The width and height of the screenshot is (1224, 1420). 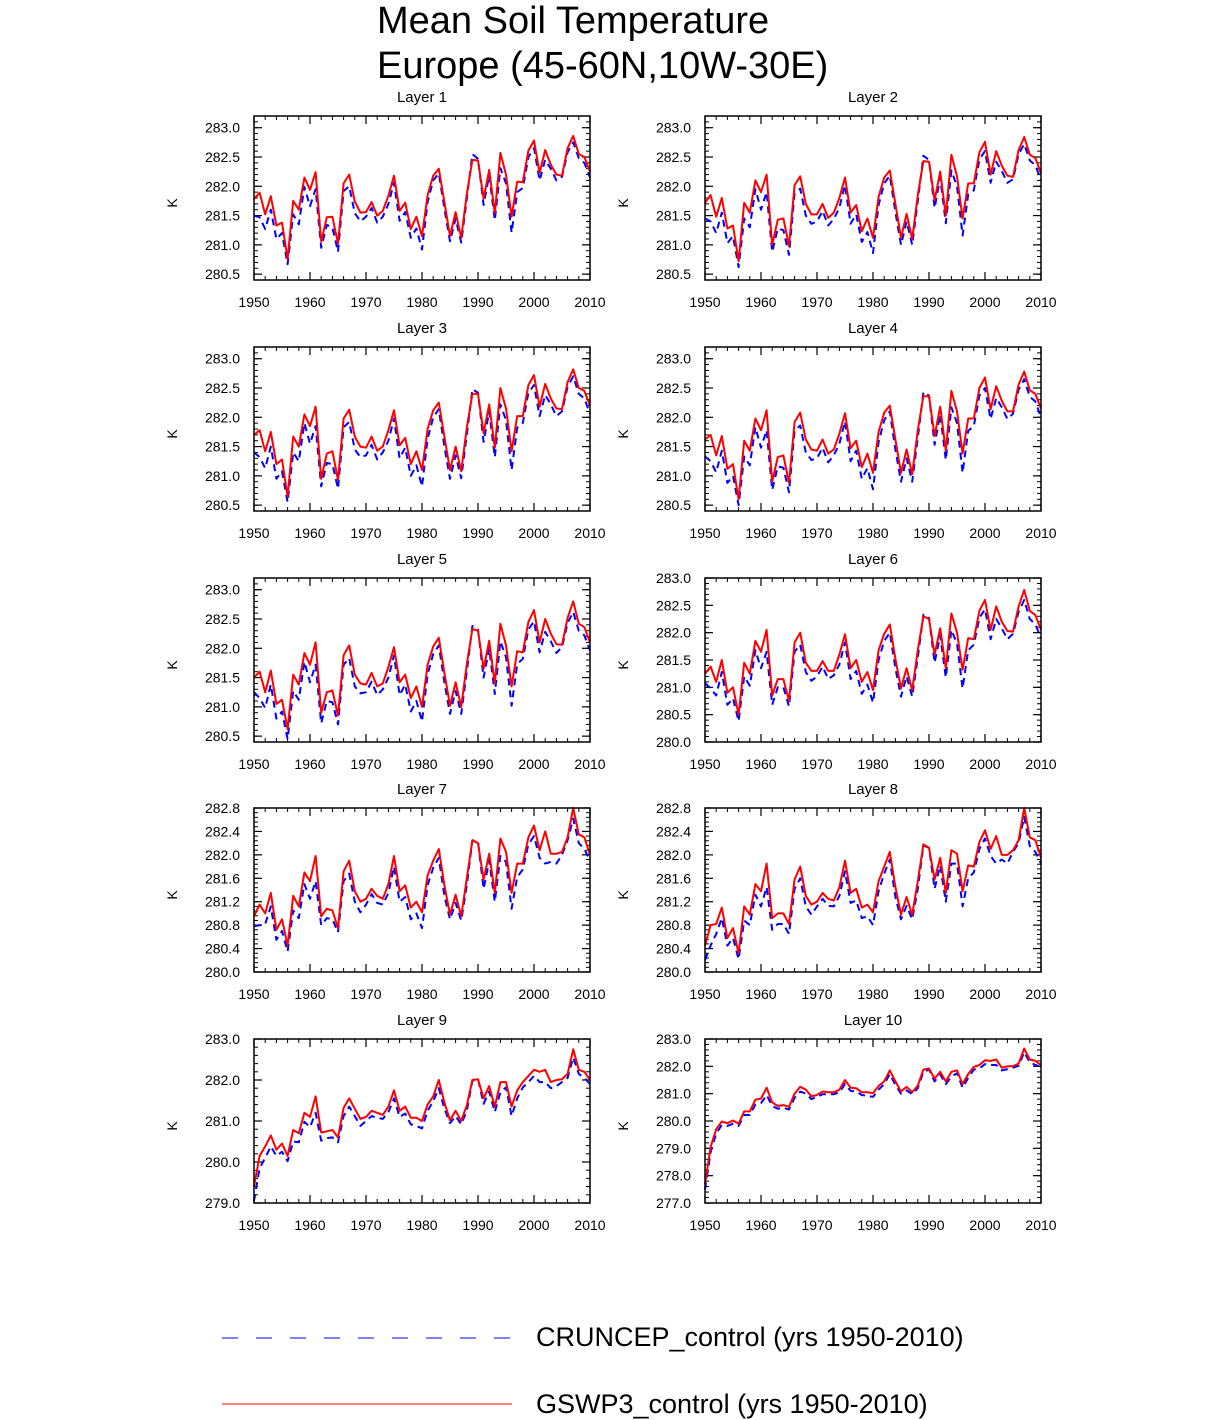 What do you see at coordinates (872, 764) in the screenshot?
I see `panel-6-x-tick-label: 1980` at bounding box center [872, 764].